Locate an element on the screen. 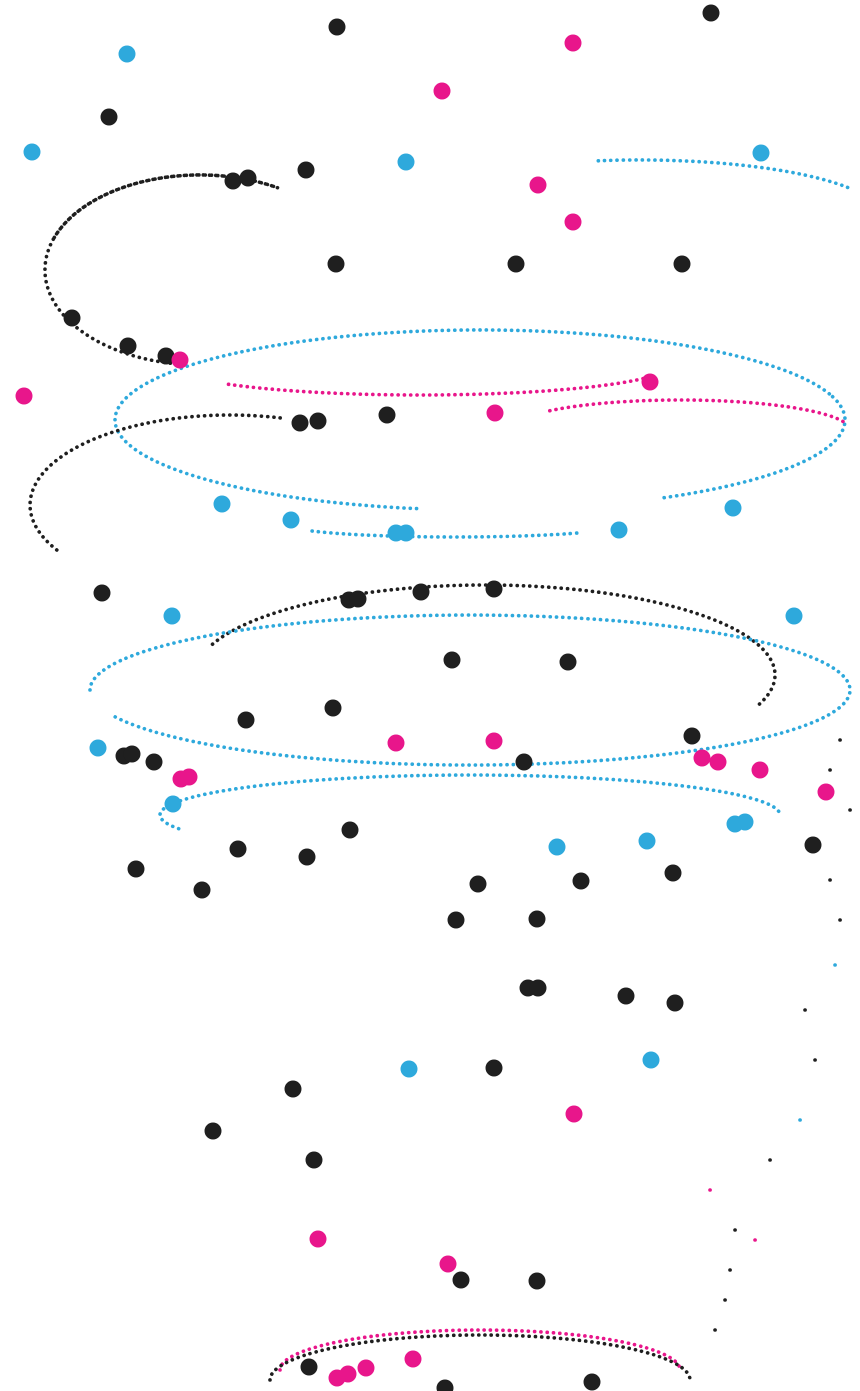  black-top-swirl is located at coordinates (161, 270).